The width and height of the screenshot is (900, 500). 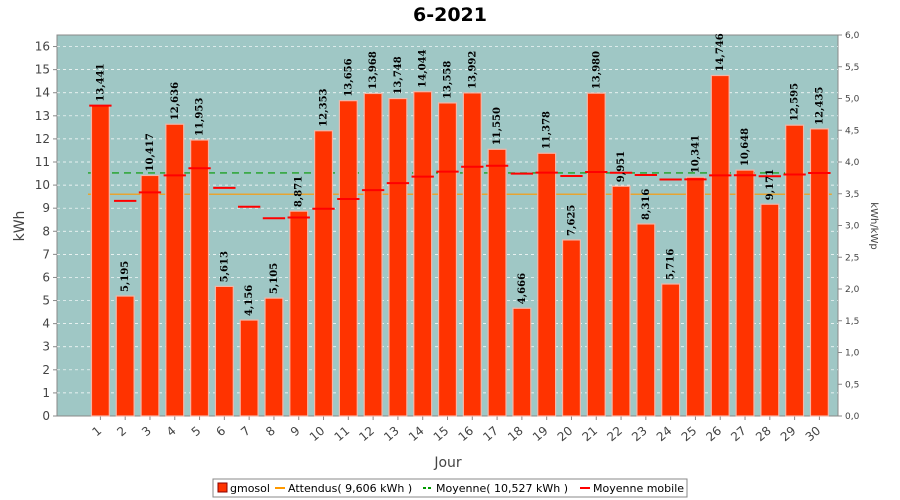 I want to click on y-tick-label: 10, so click(x=42, y=185).